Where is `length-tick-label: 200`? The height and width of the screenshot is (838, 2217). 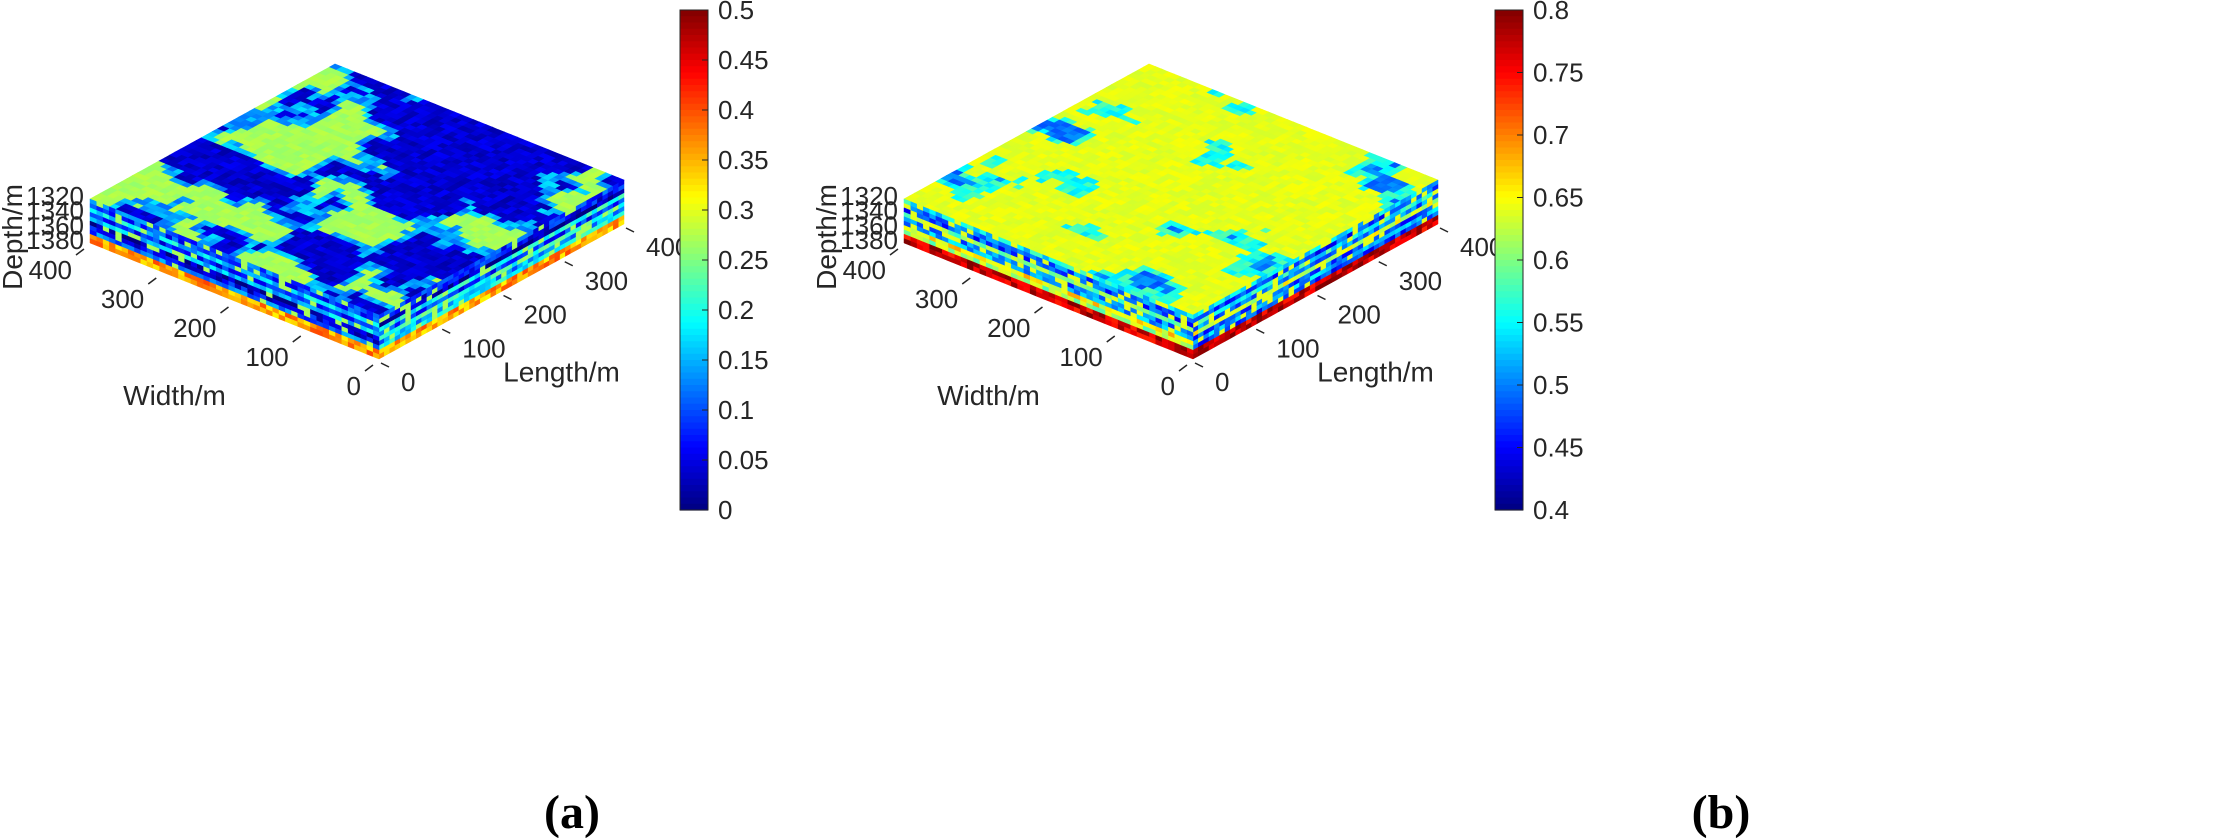
length-tick-label: 200 is located at coordinates (545, 315).